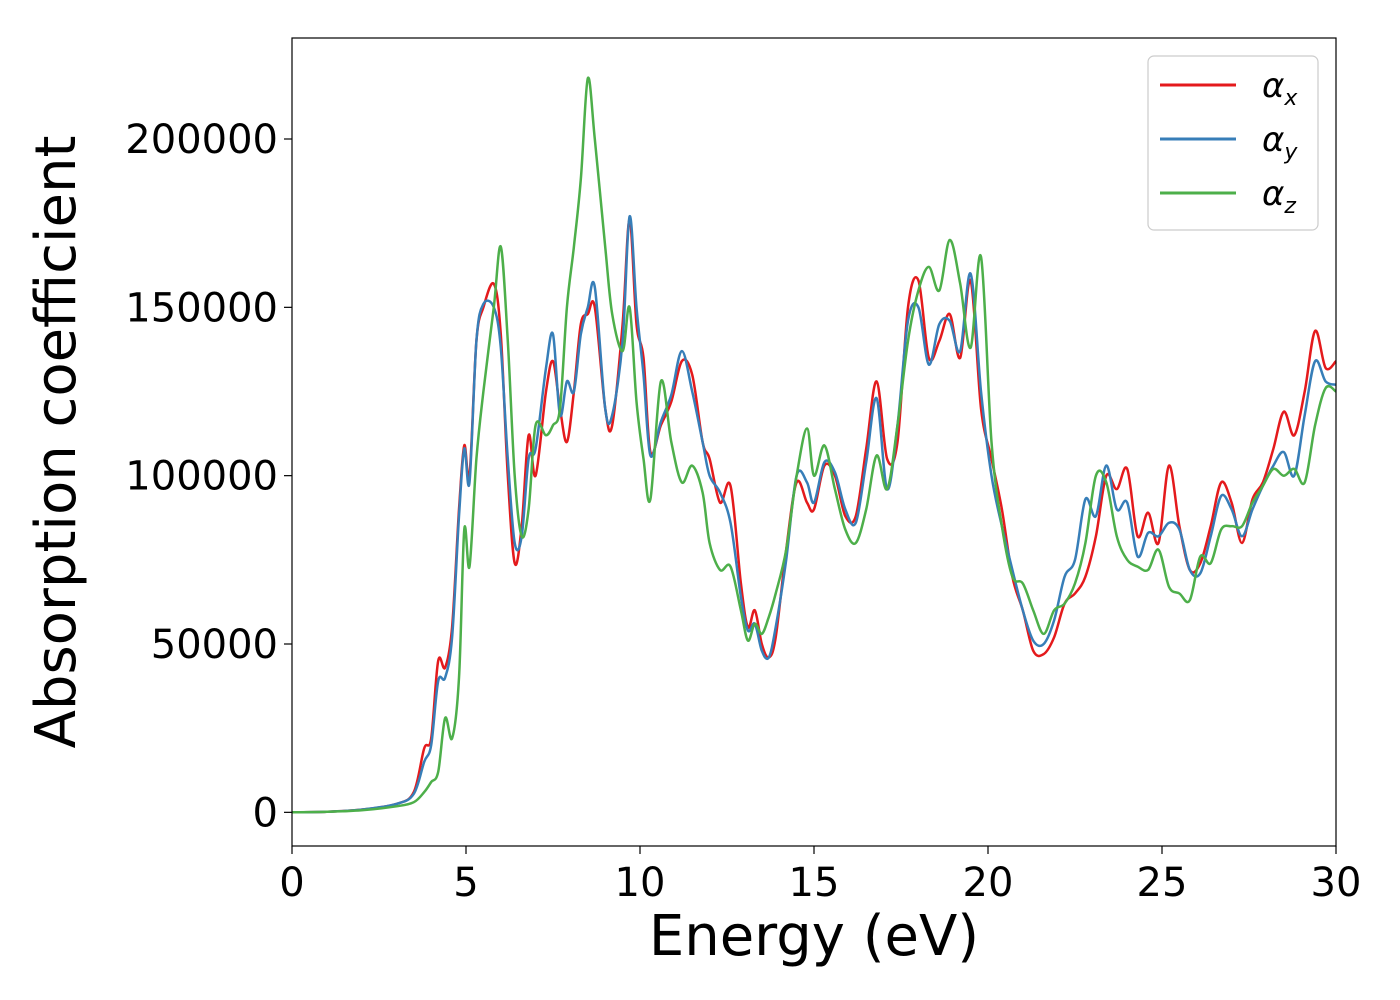  What do you see at coordinates (814, 936) in the screenshot?
I see `x-axis-title: Energy (eV)` at bounding box center [814, 936].